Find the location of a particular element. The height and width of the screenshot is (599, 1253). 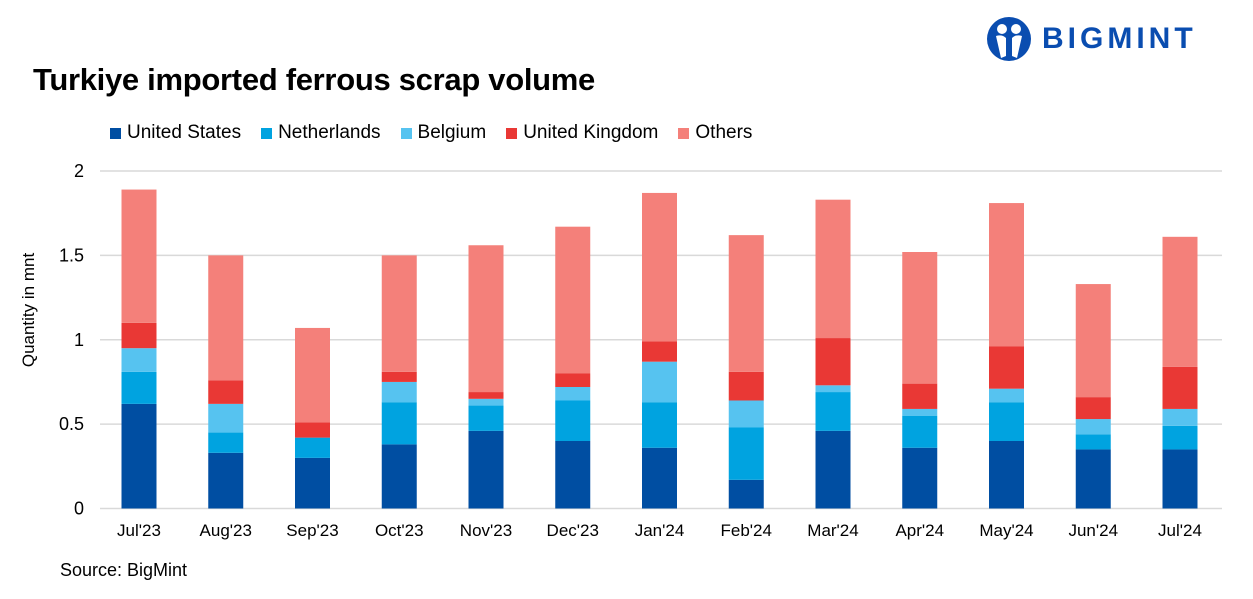

legend-item: United States is located at coordinates (175, 133).